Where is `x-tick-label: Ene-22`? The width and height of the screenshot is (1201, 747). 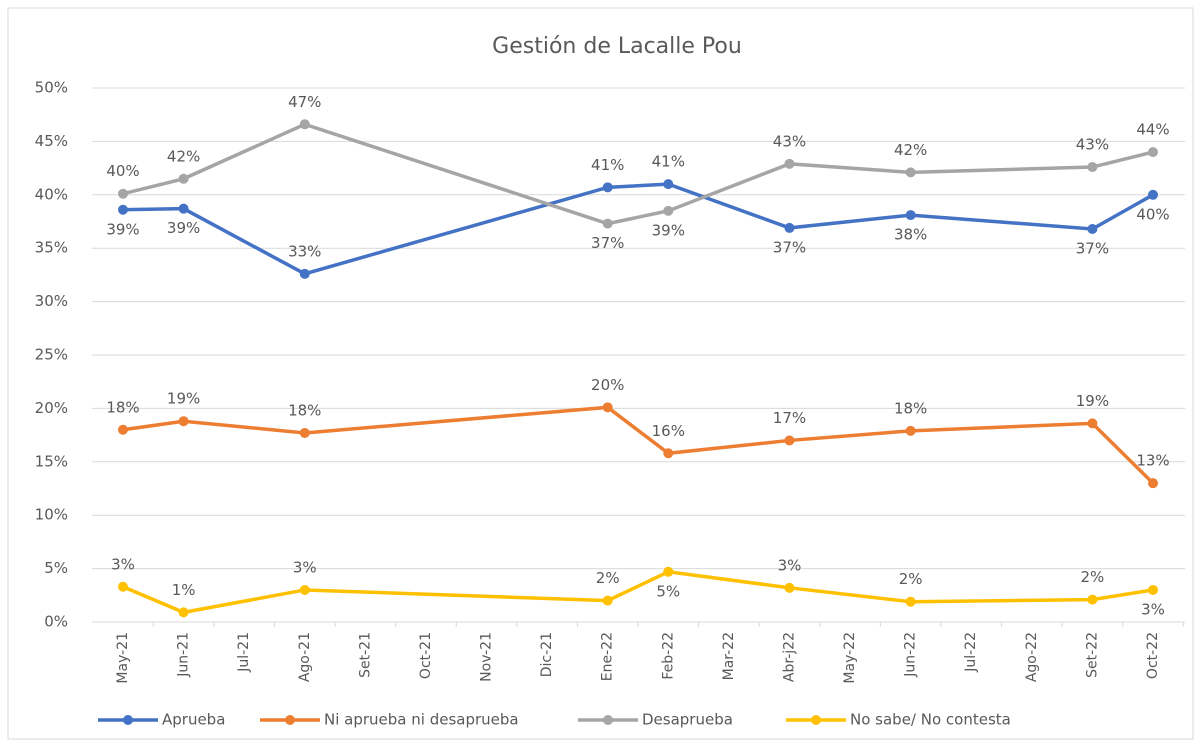 x-tick-label: Ene-22 is located at coordinates (608, 656).